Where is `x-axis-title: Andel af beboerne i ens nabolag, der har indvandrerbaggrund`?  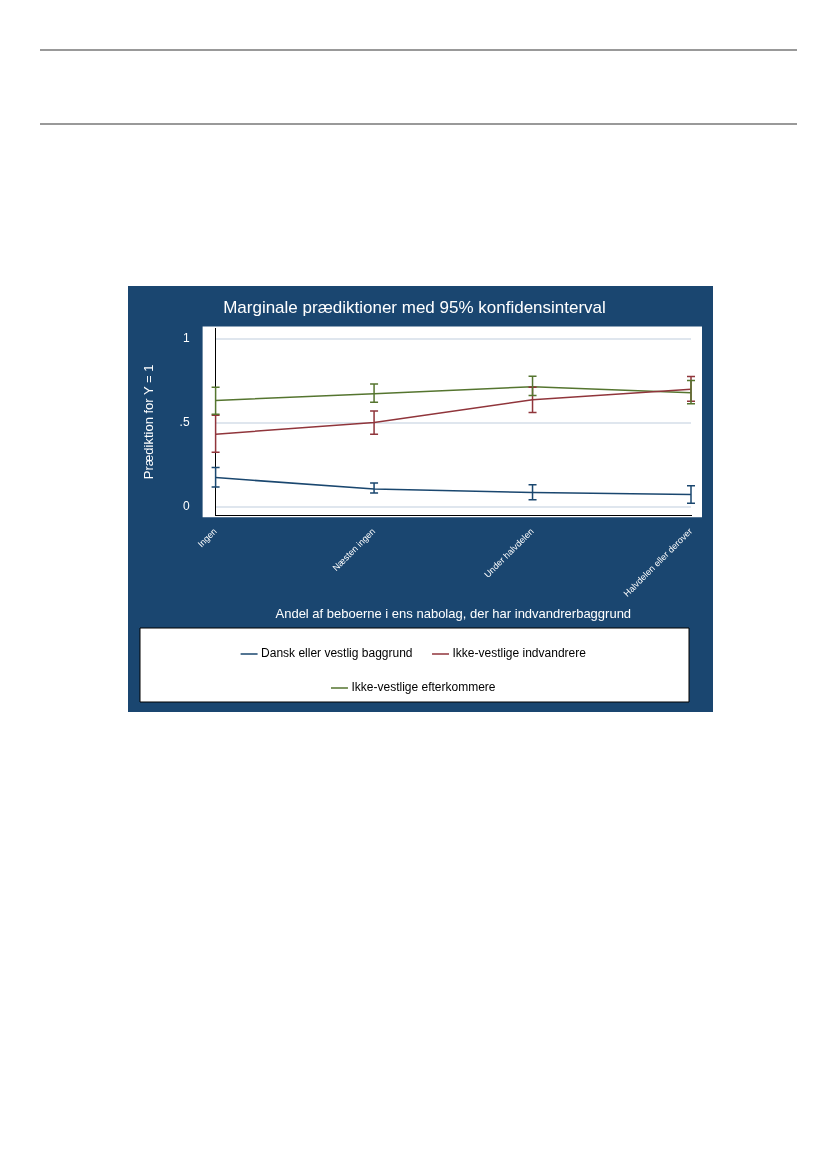
x-axis-title: Andel af beboerne i ens nabolag, der har indvandrerbaggrund is located at coordinates (453, 613).